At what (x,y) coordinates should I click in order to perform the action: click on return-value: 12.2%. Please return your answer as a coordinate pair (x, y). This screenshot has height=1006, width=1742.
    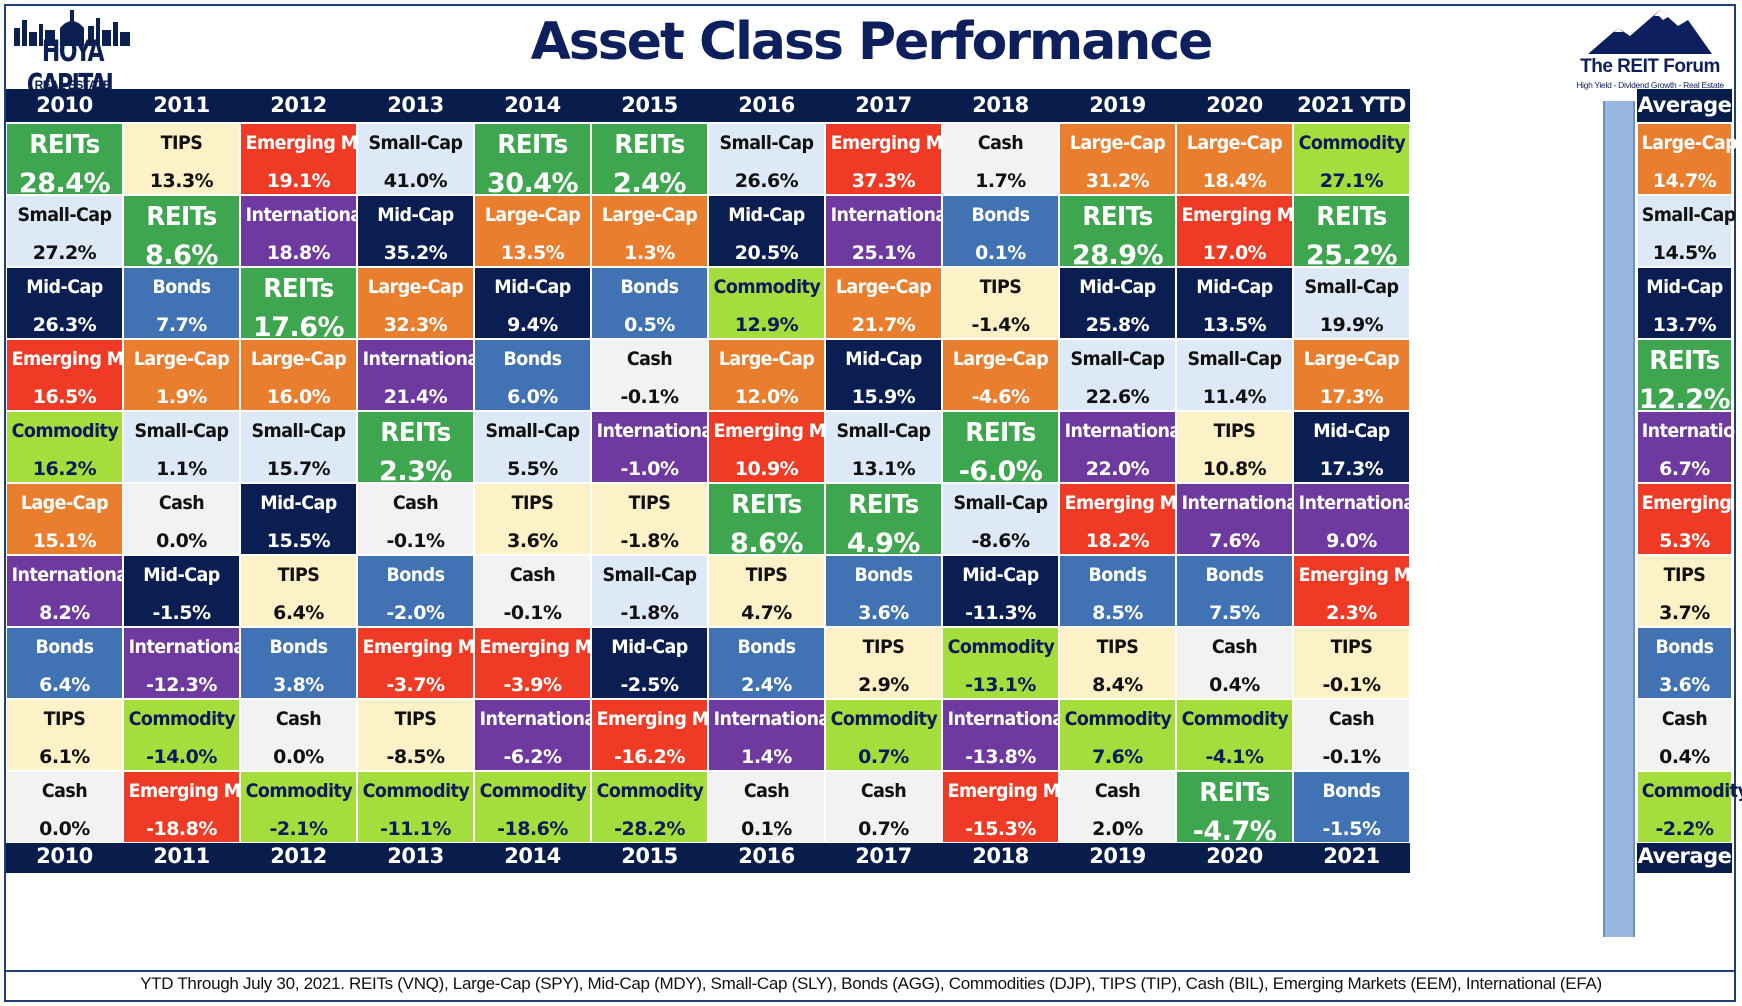
    Looking at the image, I should click on (1684, 399).